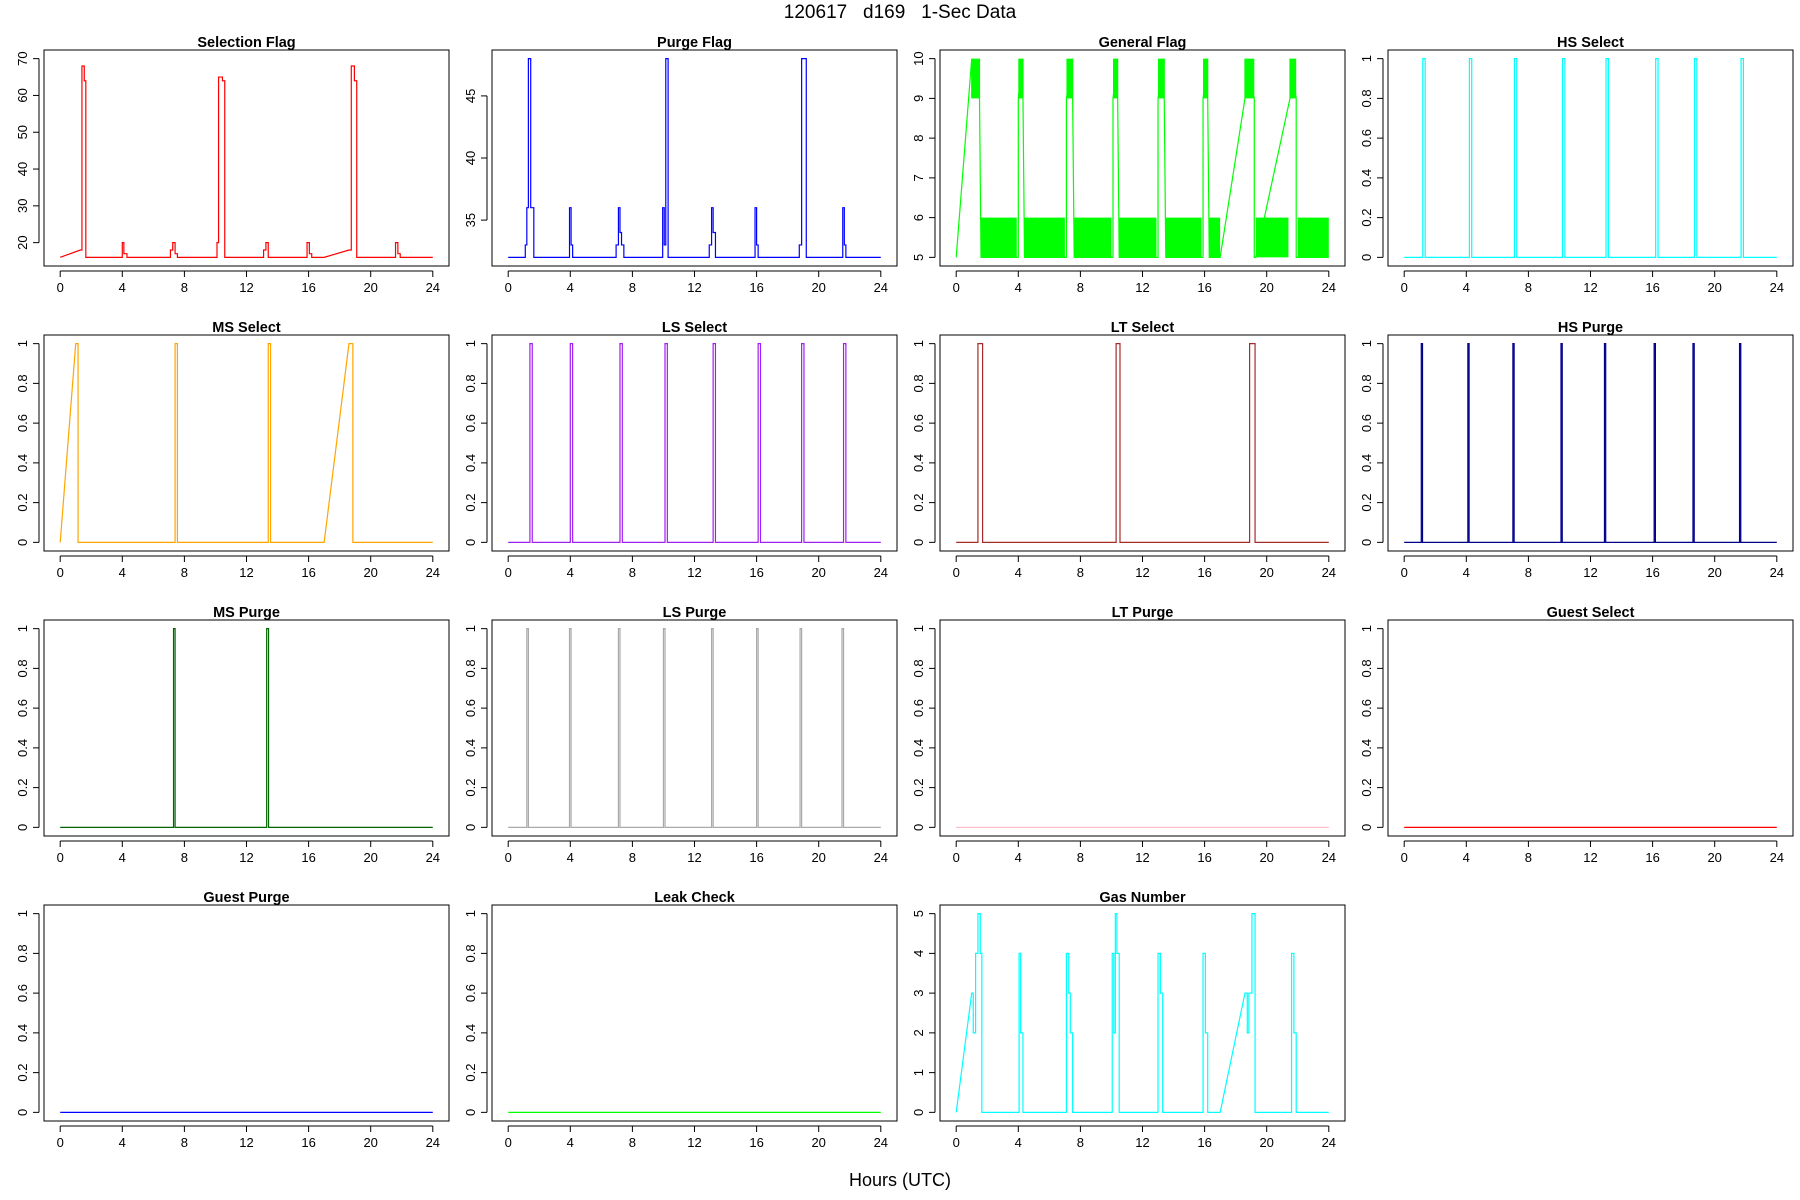 The image size is (1800, 1200). I want to click on y-tick-label: 50, so click(22, 132).